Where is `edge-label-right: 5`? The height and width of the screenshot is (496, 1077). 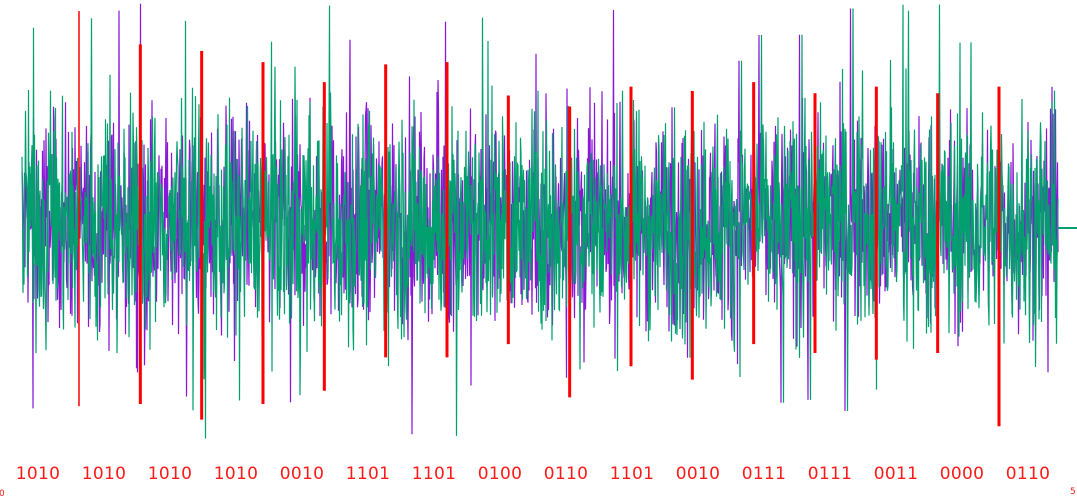 edge-label-right: 5 is located at coordinates (1073, 491).